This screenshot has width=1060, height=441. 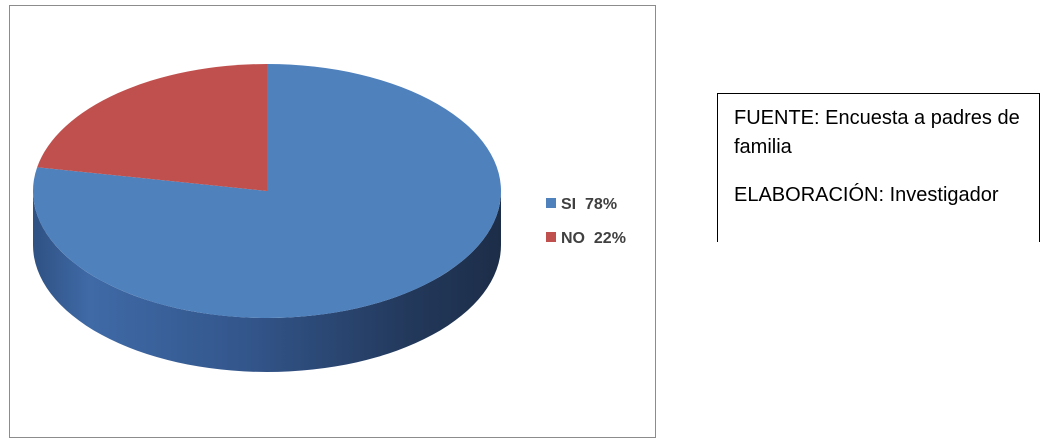 What do you see at coordinates (609, 238) in the screenshot?
I see `legend-value-no: 22%` at bounding box center [609, 238].